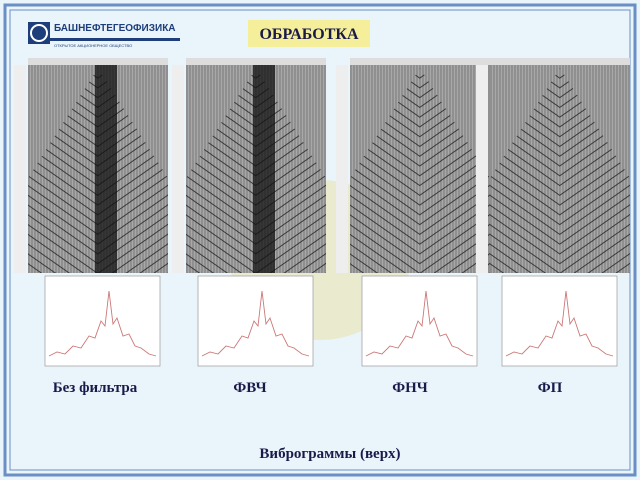 The image size is (640, 480). Describe the element at coordinates (115, 28) in the screenshot. I see `logo-text: БАШНЕФТЕГЕОФИЗИКА` at that location.